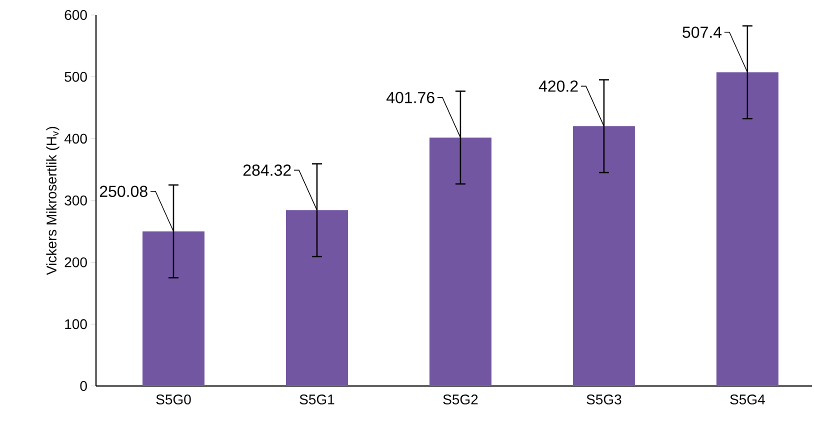 The image size is (814, 428). Describe the element at coordinates (75, 139) in the screenshot. I see `y-tick-label: 400` at that location.